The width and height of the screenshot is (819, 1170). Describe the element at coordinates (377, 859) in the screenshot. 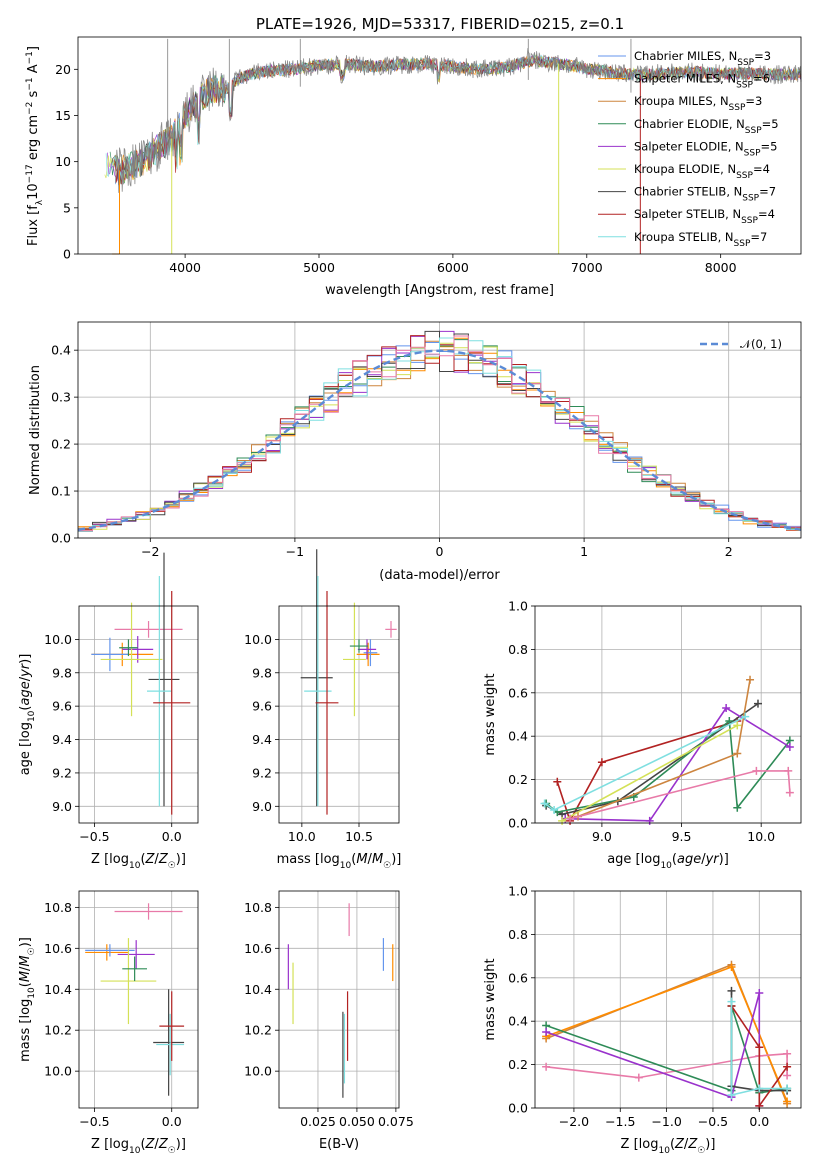

I see `label-part: M` at that location.